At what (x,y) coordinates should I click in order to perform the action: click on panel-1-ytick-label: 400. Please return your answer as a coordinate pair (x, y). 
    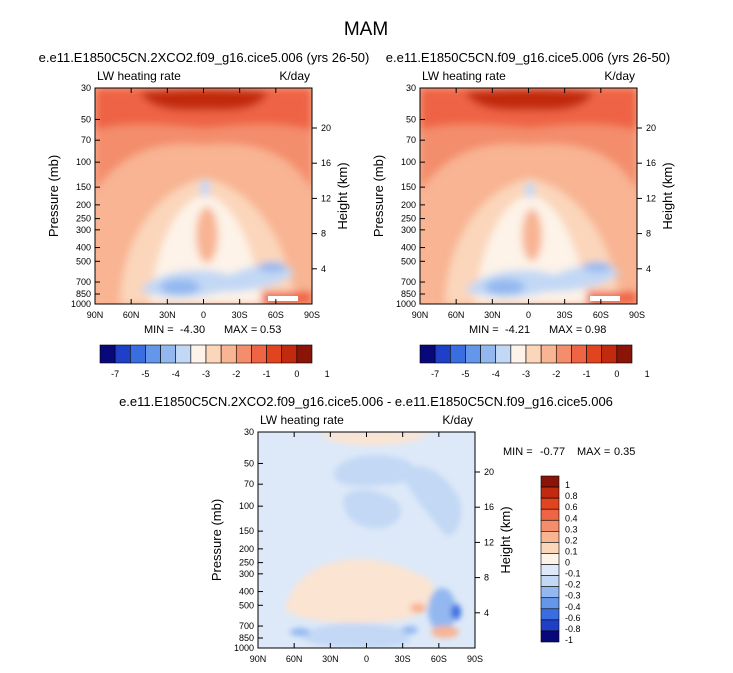
    Looking at the image, I should click on (83, 248).